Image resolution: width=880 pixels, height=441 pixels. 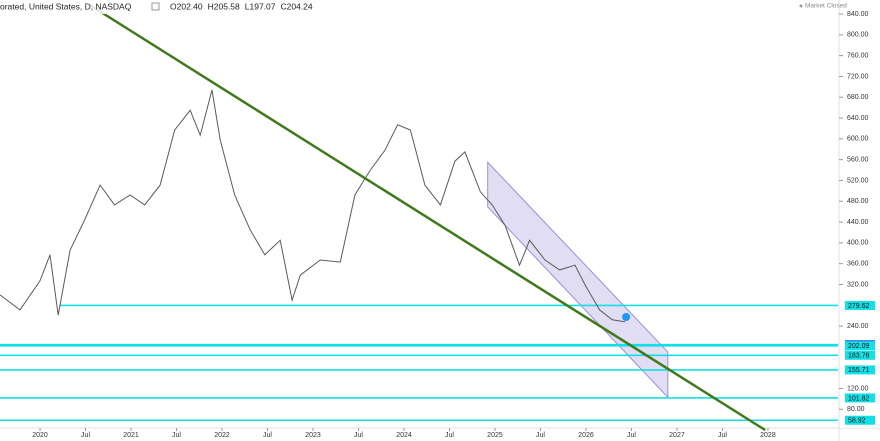 I want to click on y-tick-label: 400.00, so click(x=858, y=243).